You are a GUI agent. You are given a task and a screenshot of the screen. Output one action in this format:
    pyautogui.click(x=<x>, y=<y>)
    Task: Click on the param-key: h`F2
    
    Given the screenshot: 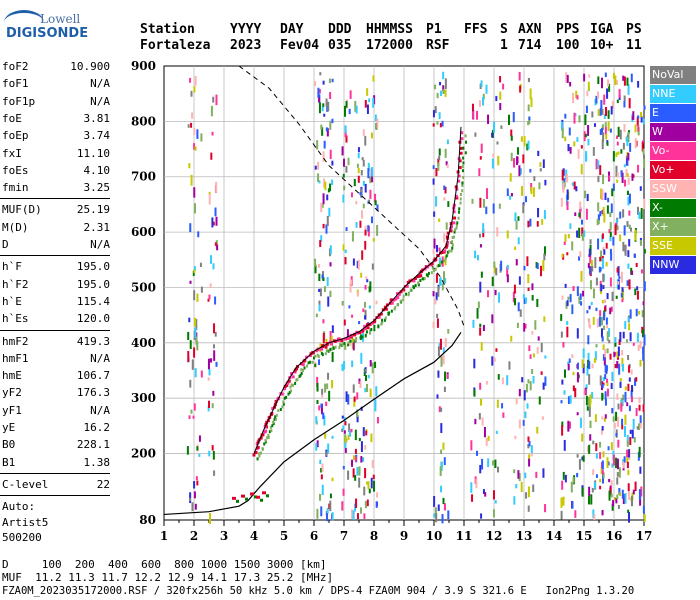 What is the action you would take?
    pyautogui.click(x=15, y=284)
    